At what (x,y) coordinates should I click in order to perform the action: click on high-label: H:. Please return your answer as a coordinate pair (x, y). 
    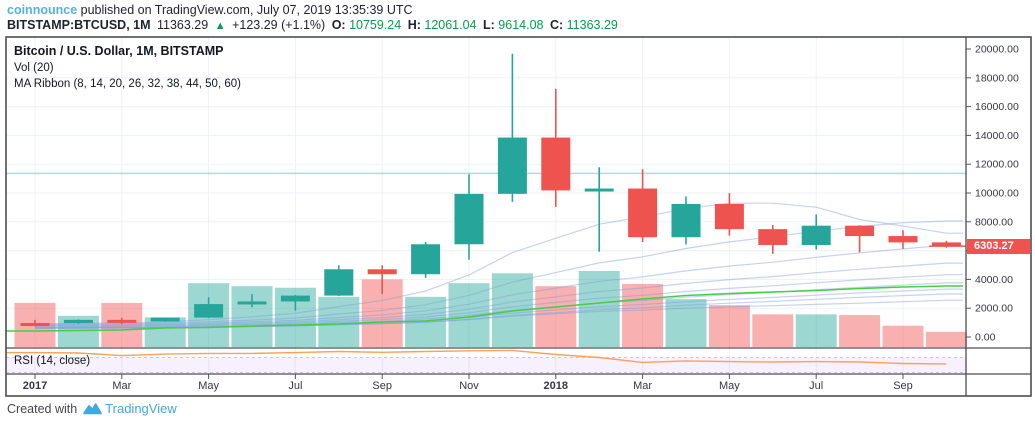
    Looking at the image, I should click on (414, 25).